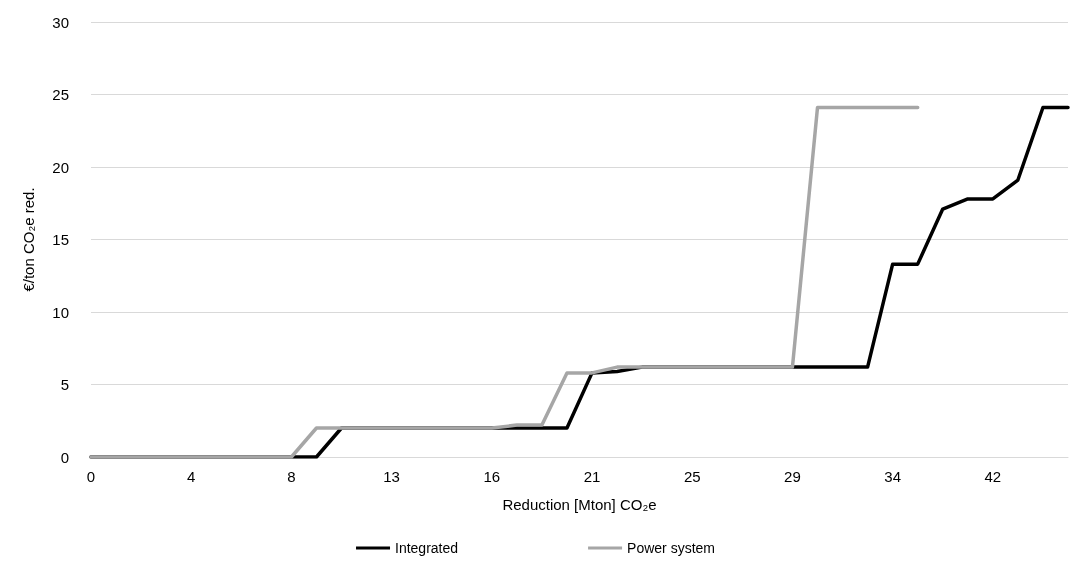 The height and width of the screenshot is (565, 1071). Describe the element at coordinates (792, 476) in the screenshot. I see `x-tick-label: 29` at that location.